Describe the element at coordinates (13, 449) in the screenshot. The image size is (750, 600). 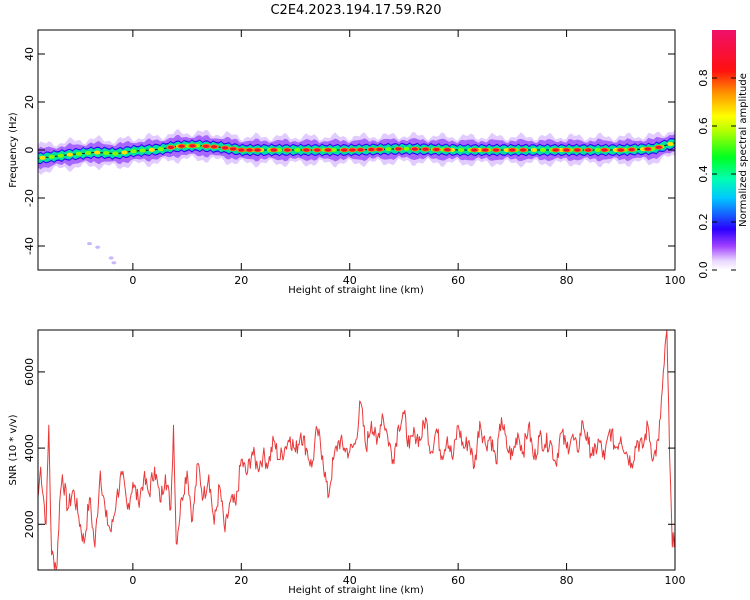
I see `snr-y-label: SNR (10 * v/v)` at that location.